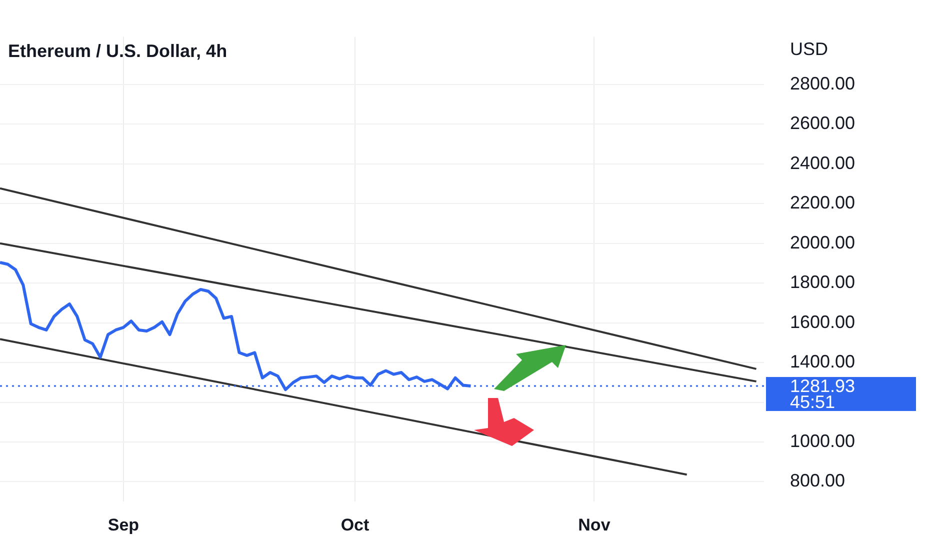  I want to click on y-tick-label: 800.00, so click(818, 480).